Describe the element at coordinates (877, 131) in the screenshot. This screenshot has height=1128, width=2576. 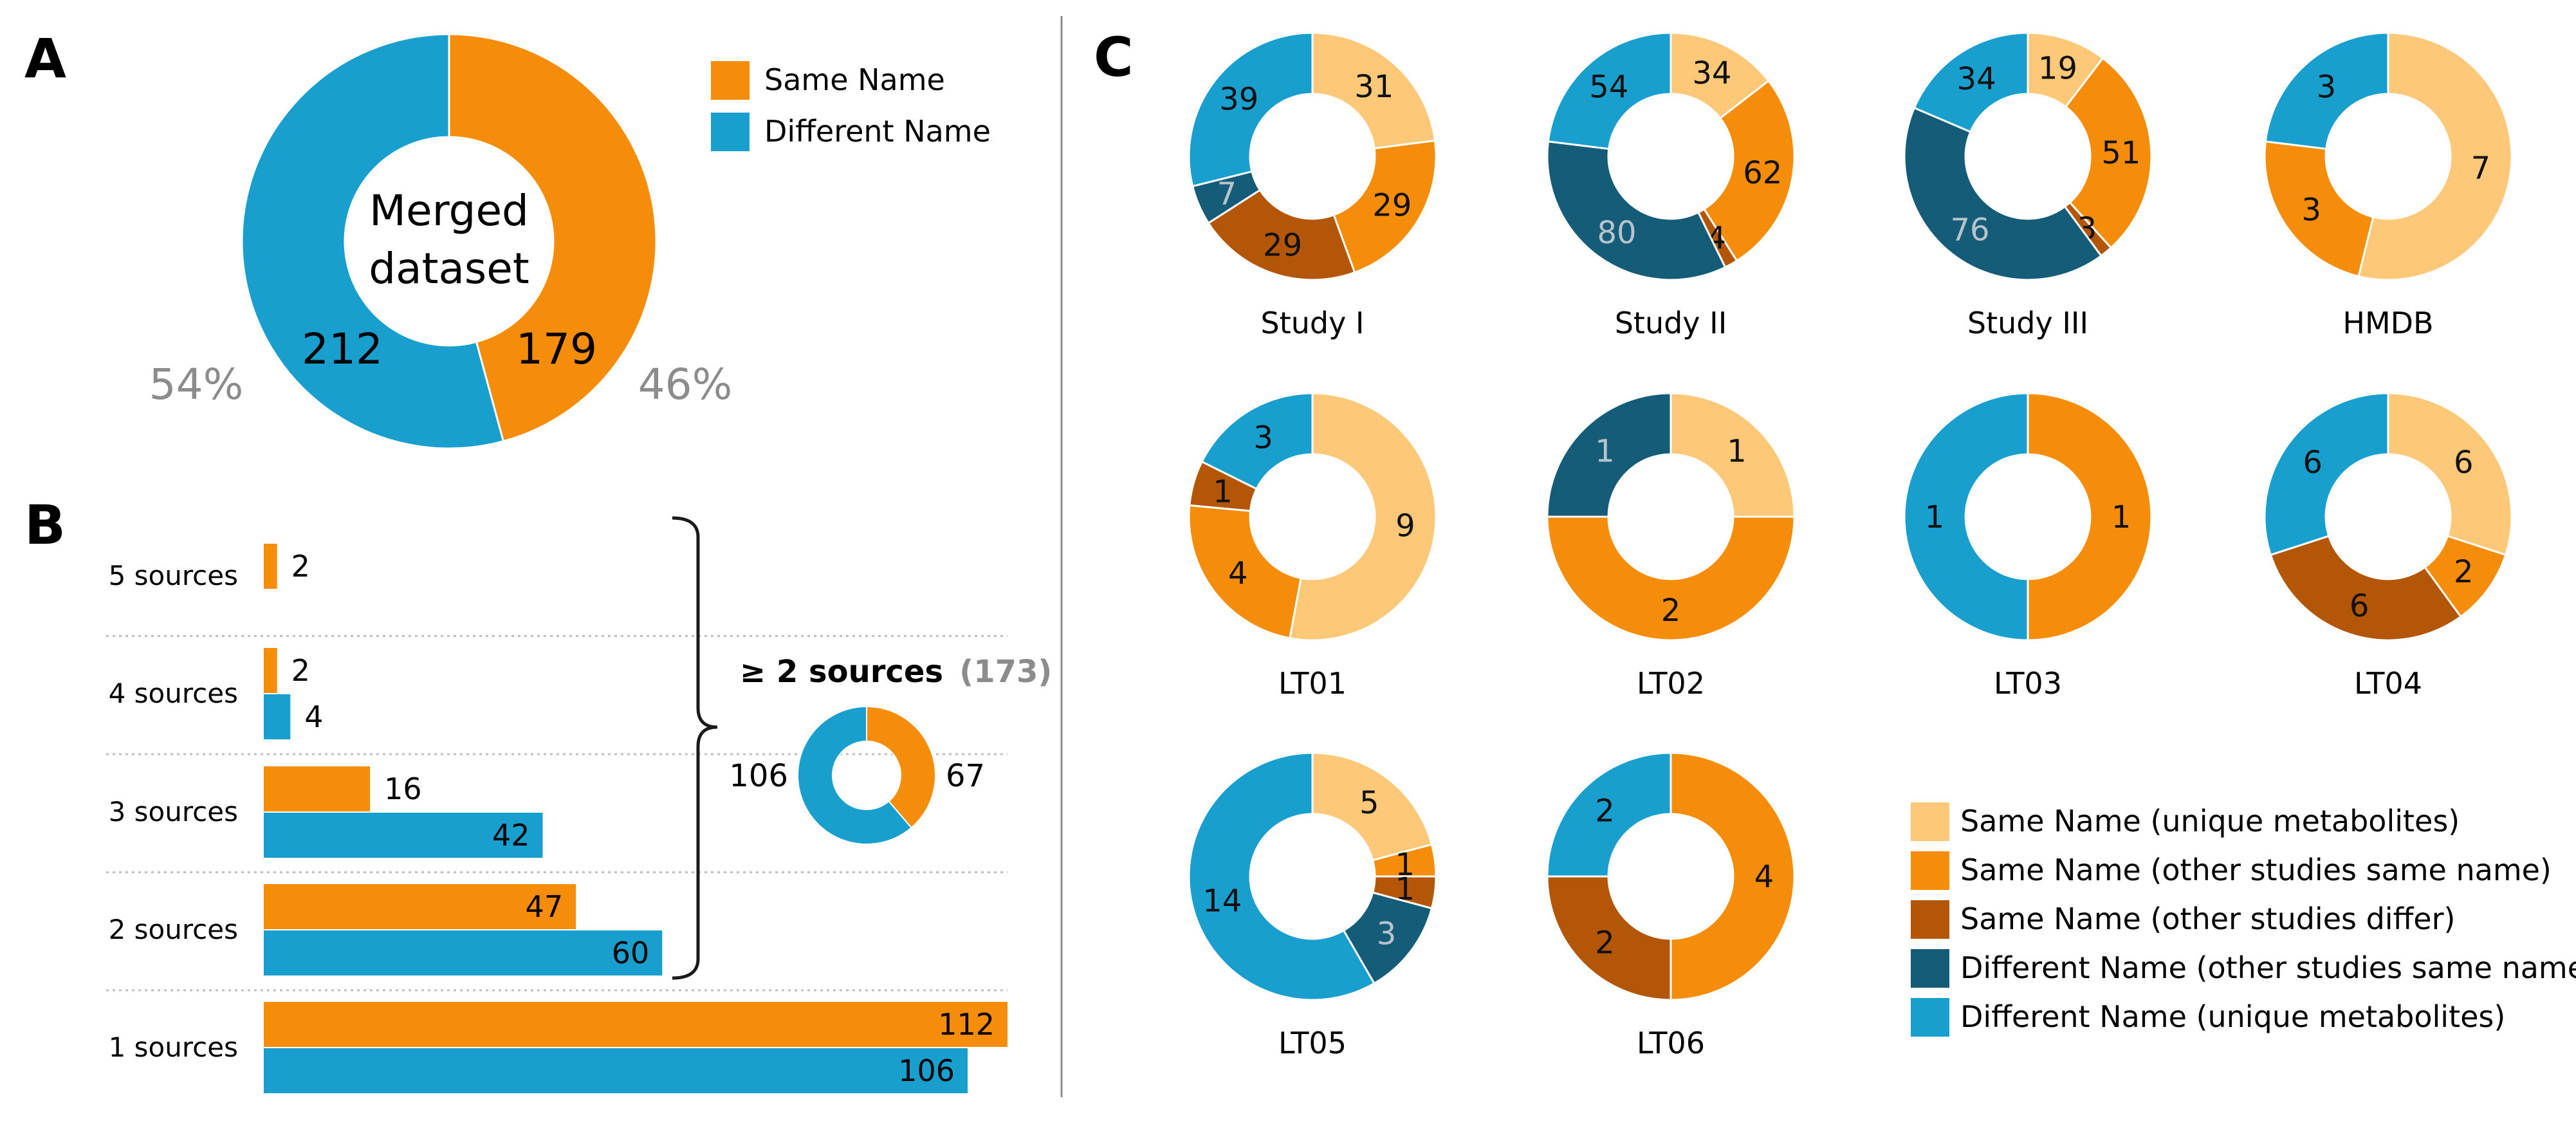
I see `legend-a-label-different: Different Name` at that location.